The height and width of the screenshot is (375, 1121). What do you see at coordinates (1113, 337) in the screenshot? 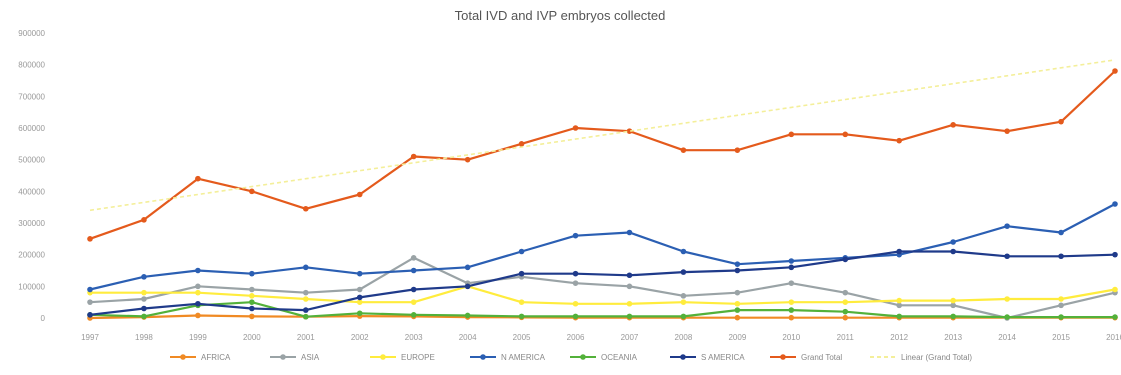
I see `x-tick-label: 2016` at bounding box center [1113, 337].